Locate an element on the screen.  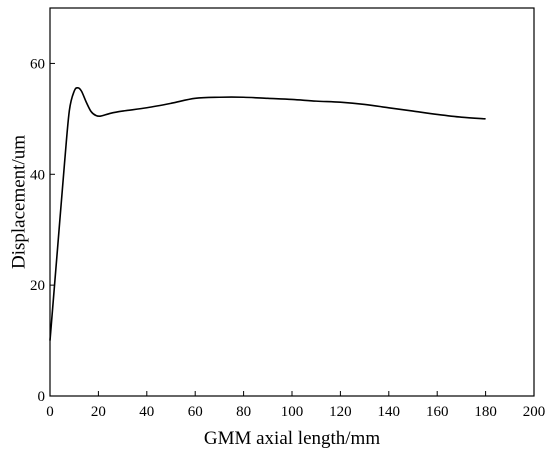
x-tick-label: 120 is located at coordinates (340, 412).